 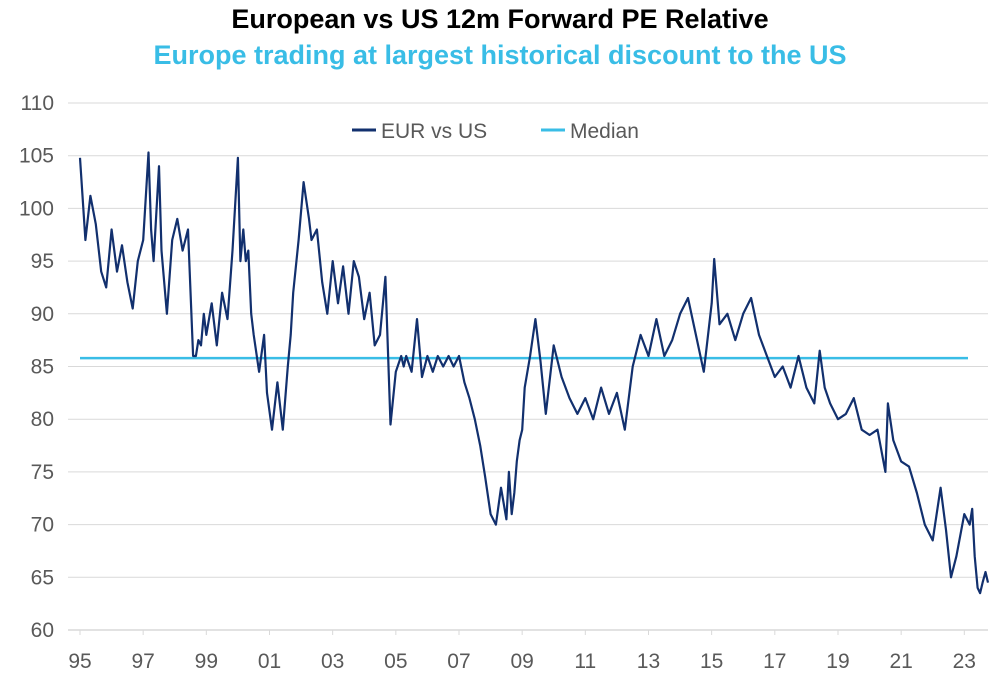 I want to click on x-axis-ticks: 95 97 99 01 03 05 07 09 11 13 15 17 19 21 23, so click(x=522, y=651).